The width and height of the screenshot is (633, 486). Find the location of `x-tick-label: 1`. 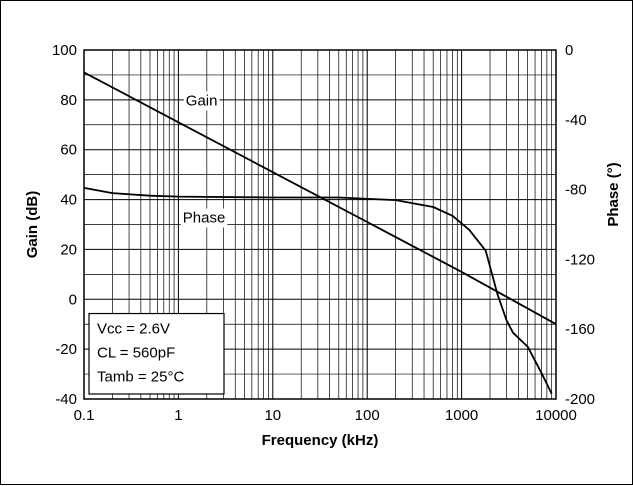

x-tick-label: 1 is located at coordinates (178, 415).